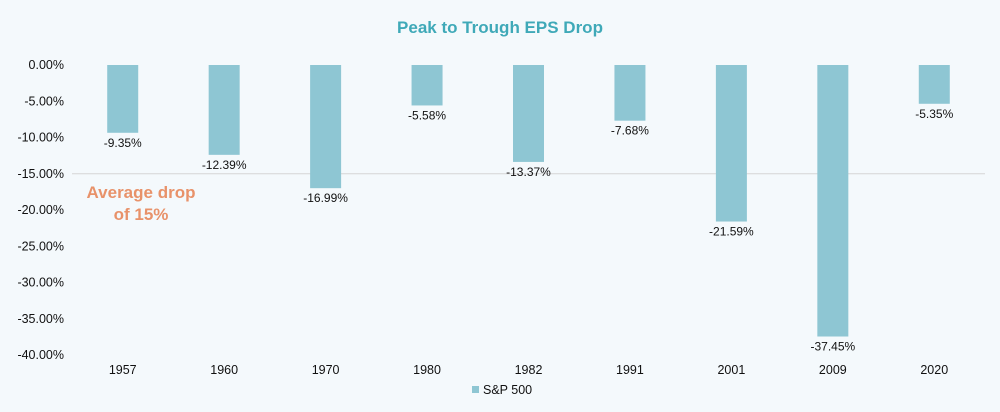 This screenshot has height=412, width=1000. What do you see at coordinates (475, 389) in the screenshot?
I see `legend-swatch-sp500` at bounding box center [475, 389].